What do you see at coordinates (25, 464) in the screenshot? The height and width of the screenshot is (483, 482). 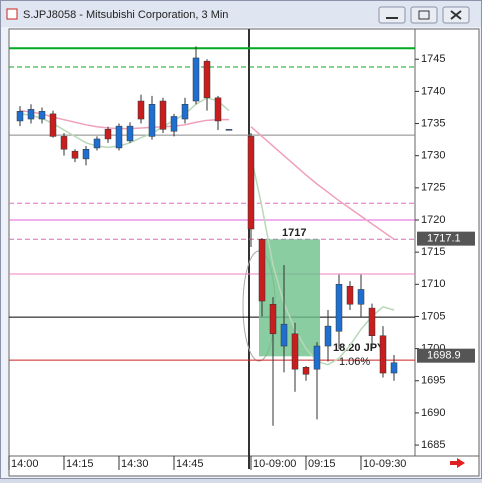 I see `x-tick-label: 14:00` at bounding box center [25, 464].